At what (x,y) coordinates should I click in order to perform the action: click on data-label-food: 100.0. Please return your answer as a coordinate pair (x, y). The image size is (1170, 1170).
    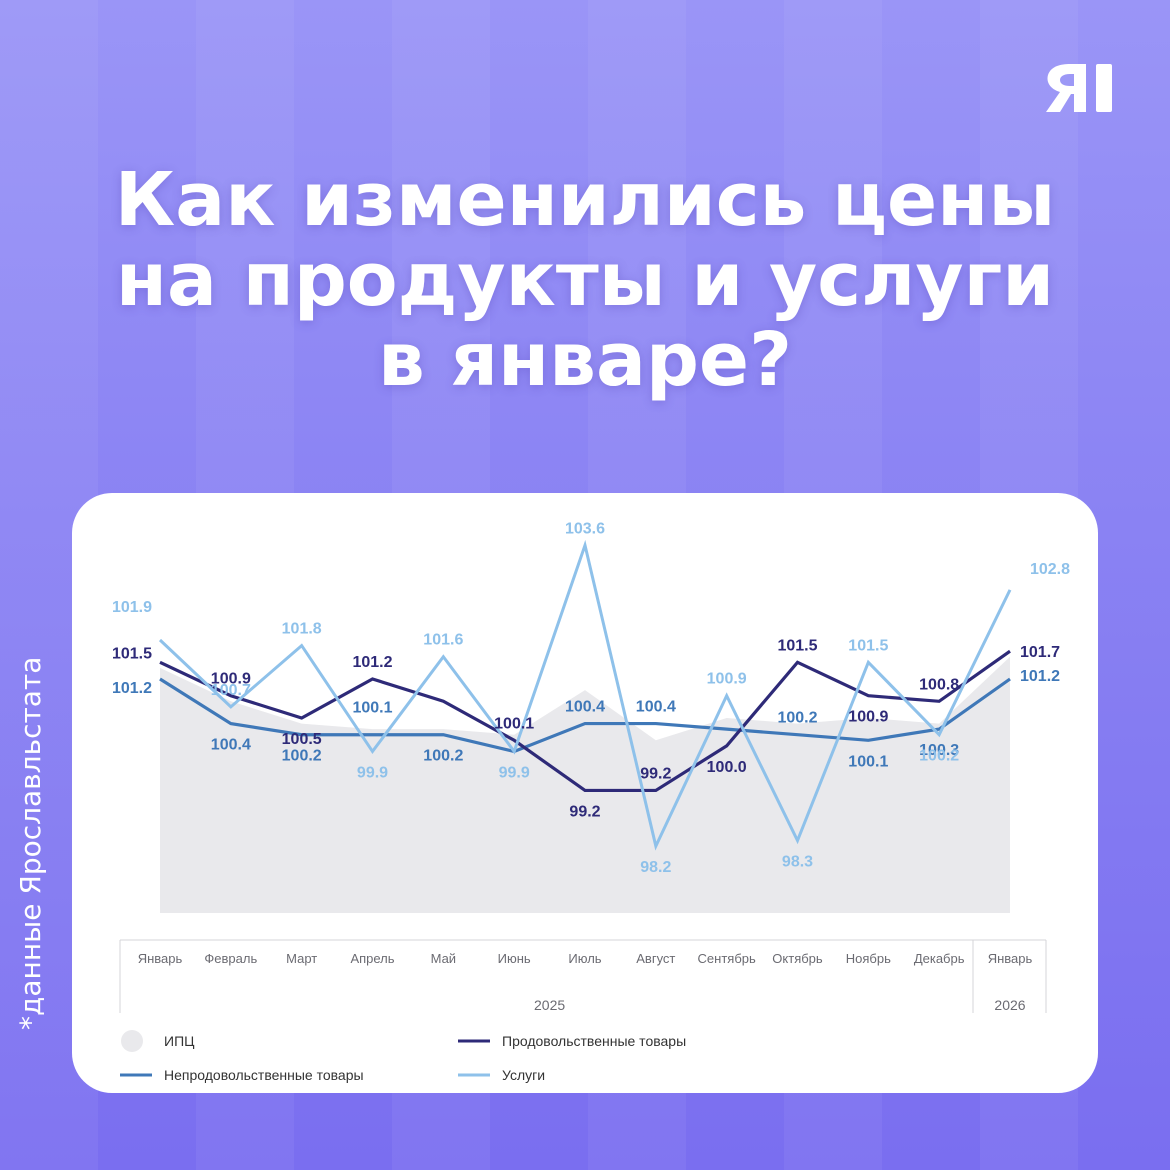
    Looking at the image, I should click on (727, 767).